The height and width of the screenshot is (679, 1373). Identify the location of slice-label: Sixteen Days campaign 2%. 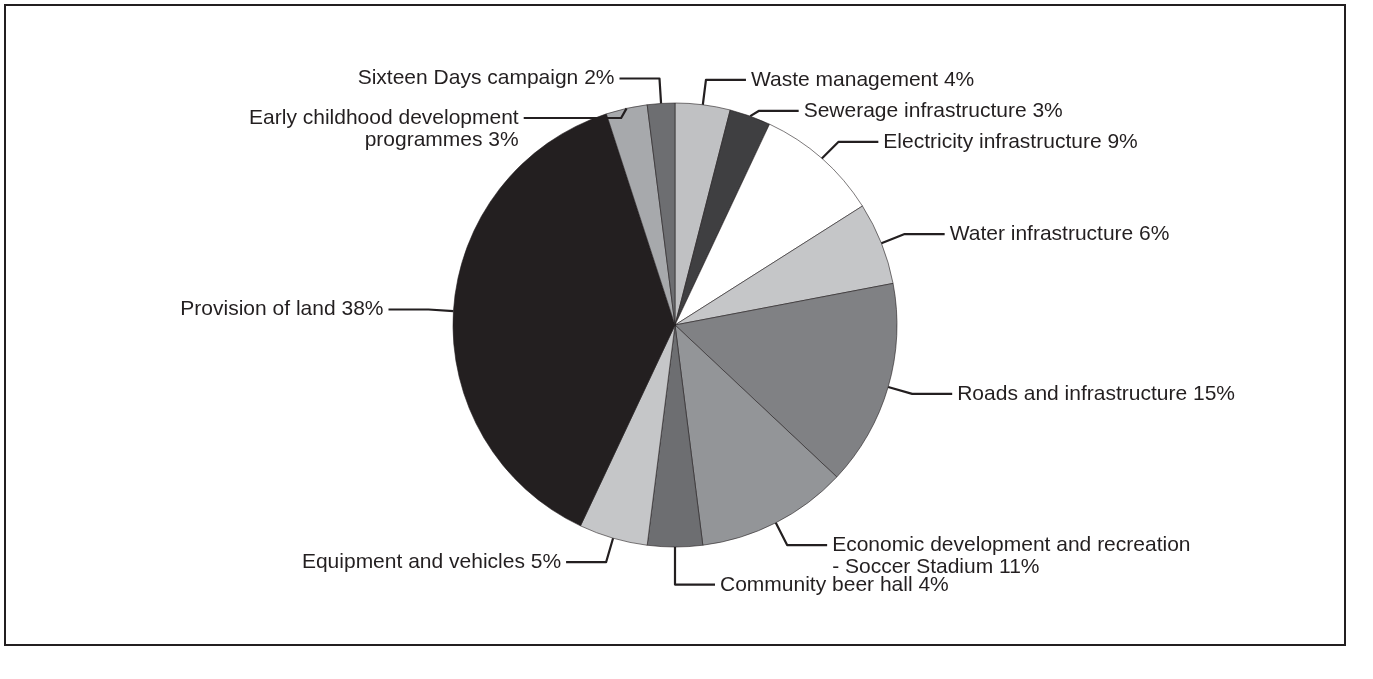
(486, 77).